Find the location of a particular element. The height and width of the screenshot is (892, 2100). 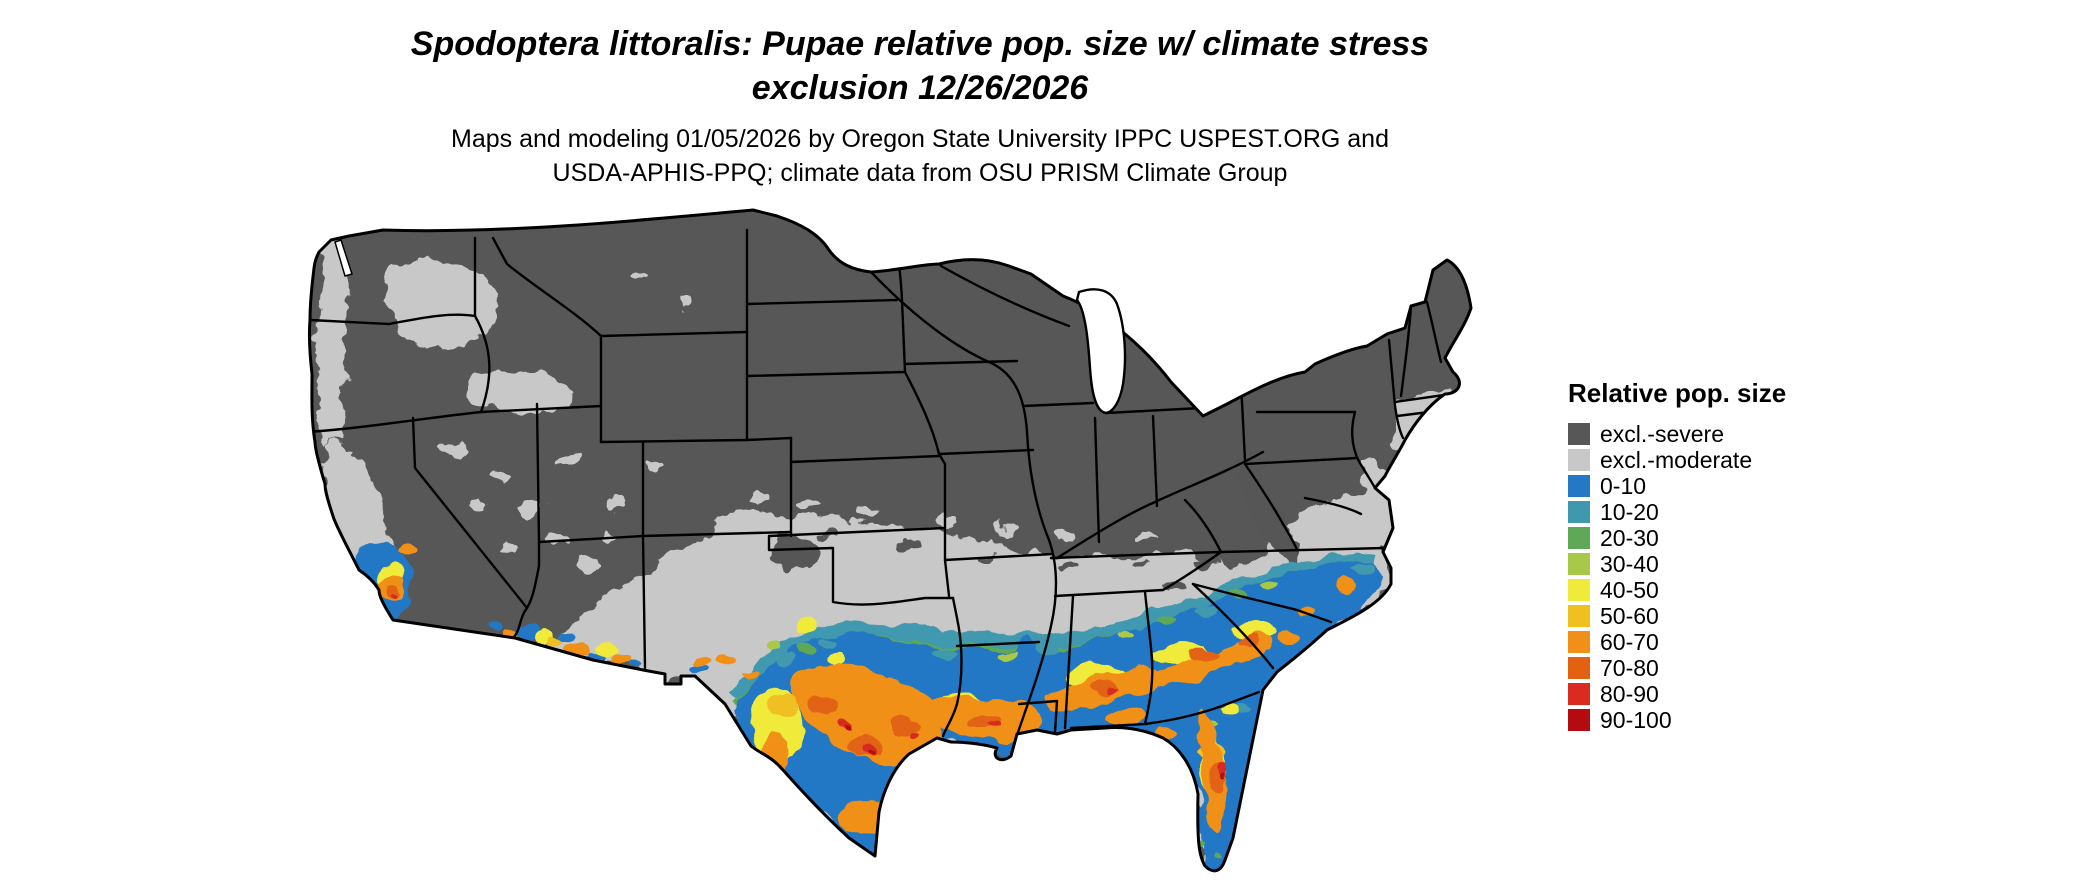

title-line-2: exclusion 12/26/2026 is located at coordinates (920, 88).